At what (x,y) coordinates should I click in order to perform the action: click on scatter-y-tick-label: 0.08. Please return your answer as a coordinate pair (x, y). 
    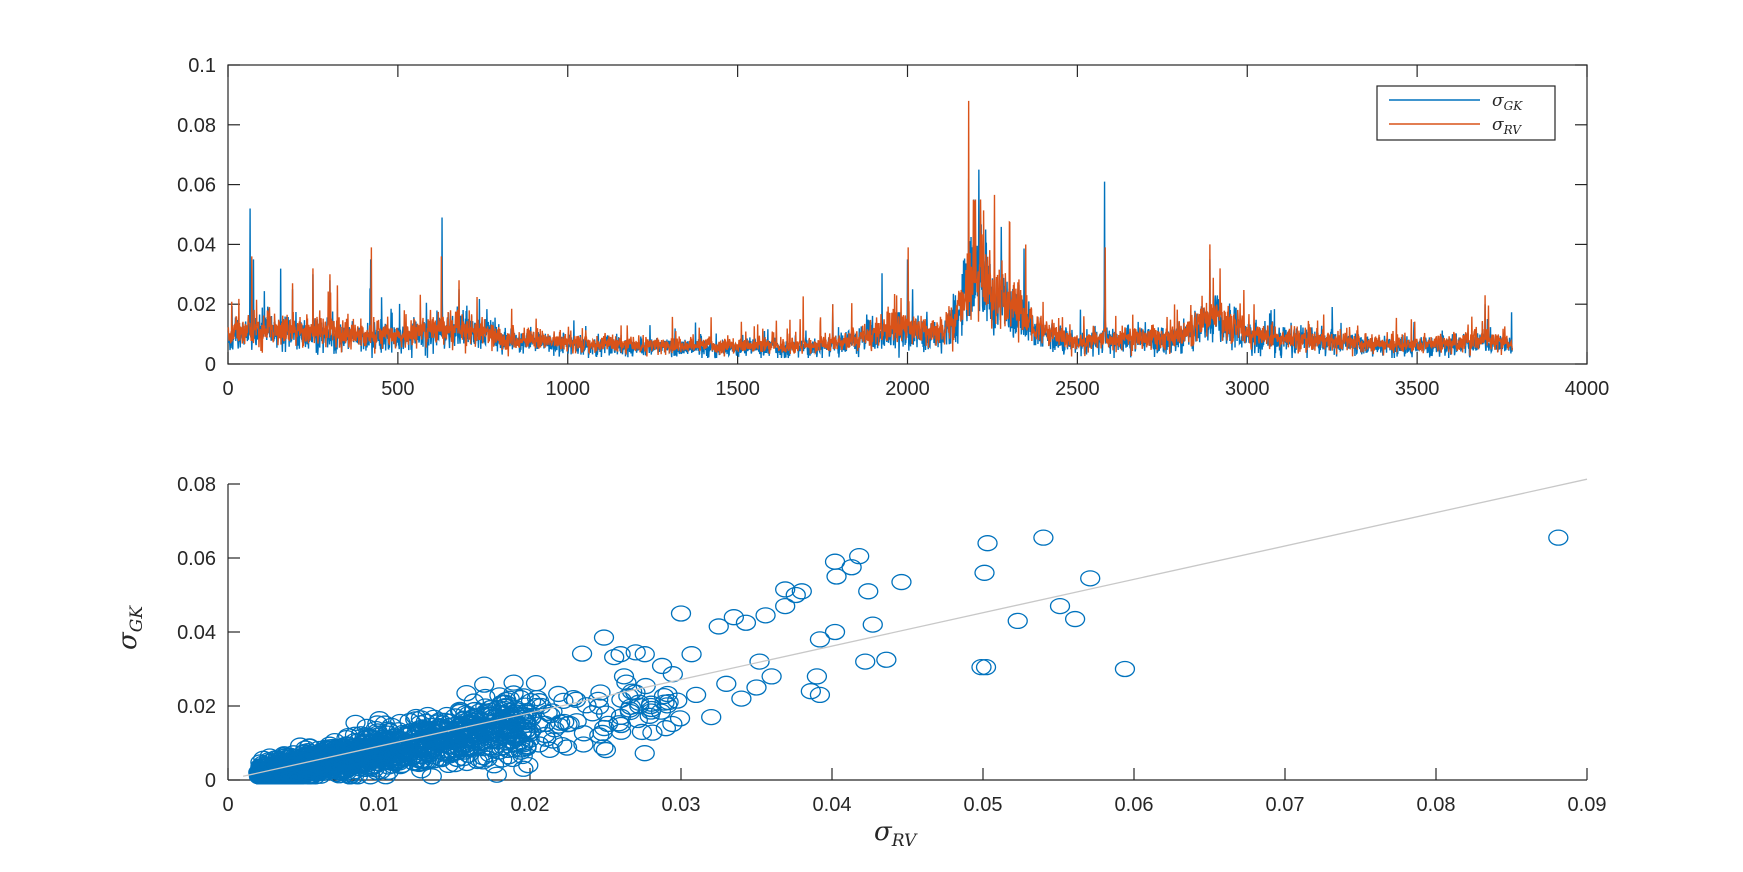
    Looking at the image, I should click on (196, 485).